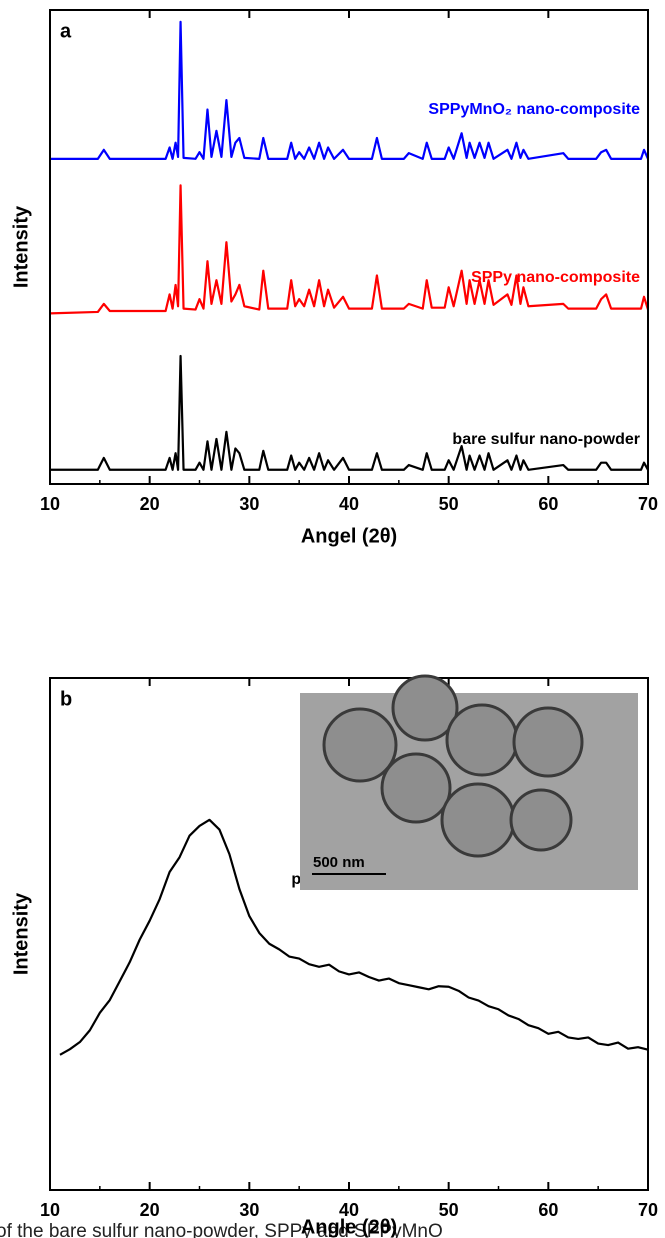 This screenshot has width=665, height=1238. I want to click on series-label: SPPy nano-composite, so click(555, 277).